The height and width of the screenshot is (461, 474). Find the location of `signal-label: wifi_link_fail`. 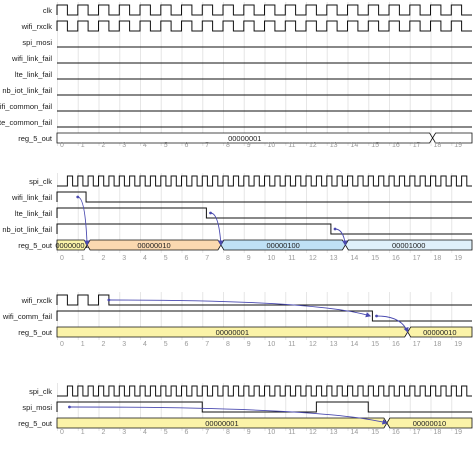

signal-label: wifi_link_fail is located at coordinates (31, 197).